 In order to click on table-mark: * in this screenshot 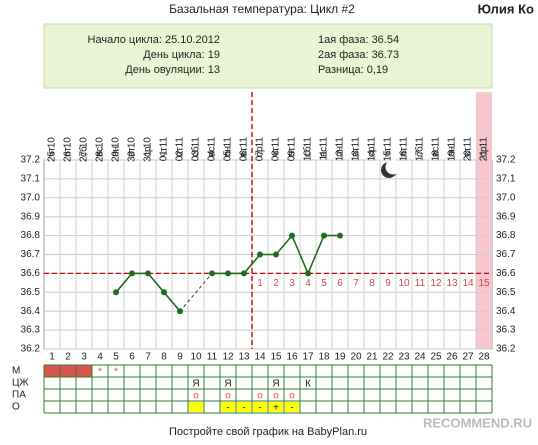, I will do `click(116, 372)`.